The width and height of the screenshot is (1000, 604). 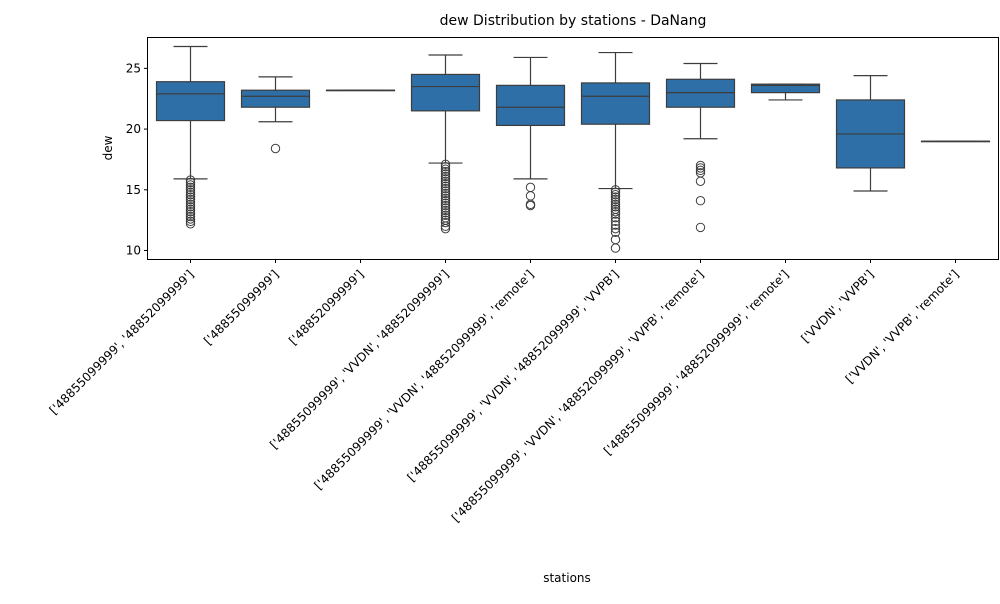 I want to click on y-tick-label: 15, so click(x=133, y=190).